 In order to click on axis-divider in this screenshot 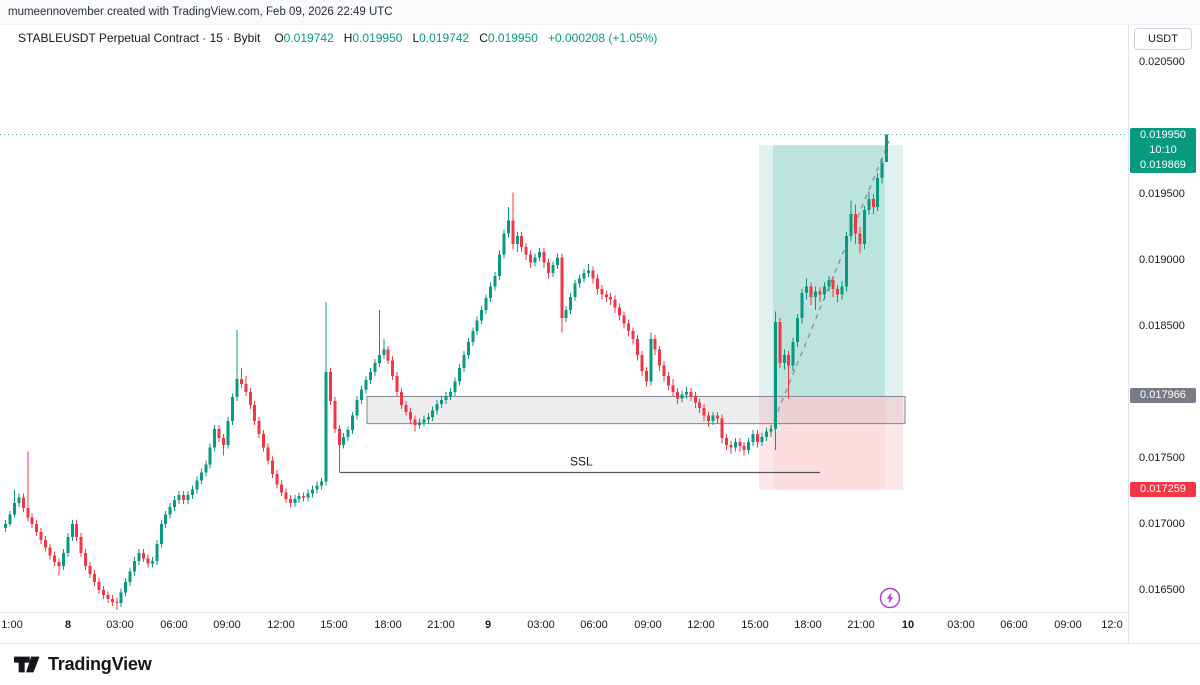, I will do `click(600, 643)`.